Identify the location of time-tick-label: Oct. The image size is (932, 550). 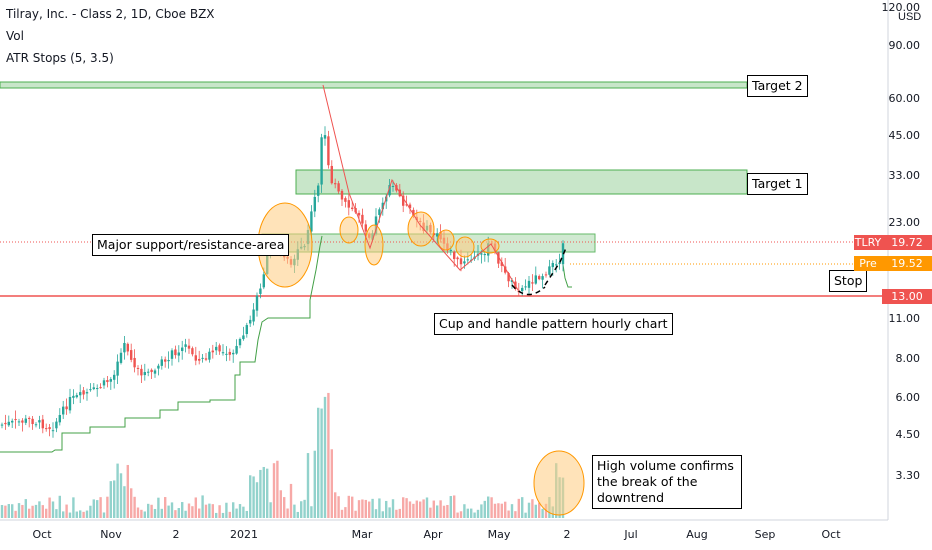
(831, 534).